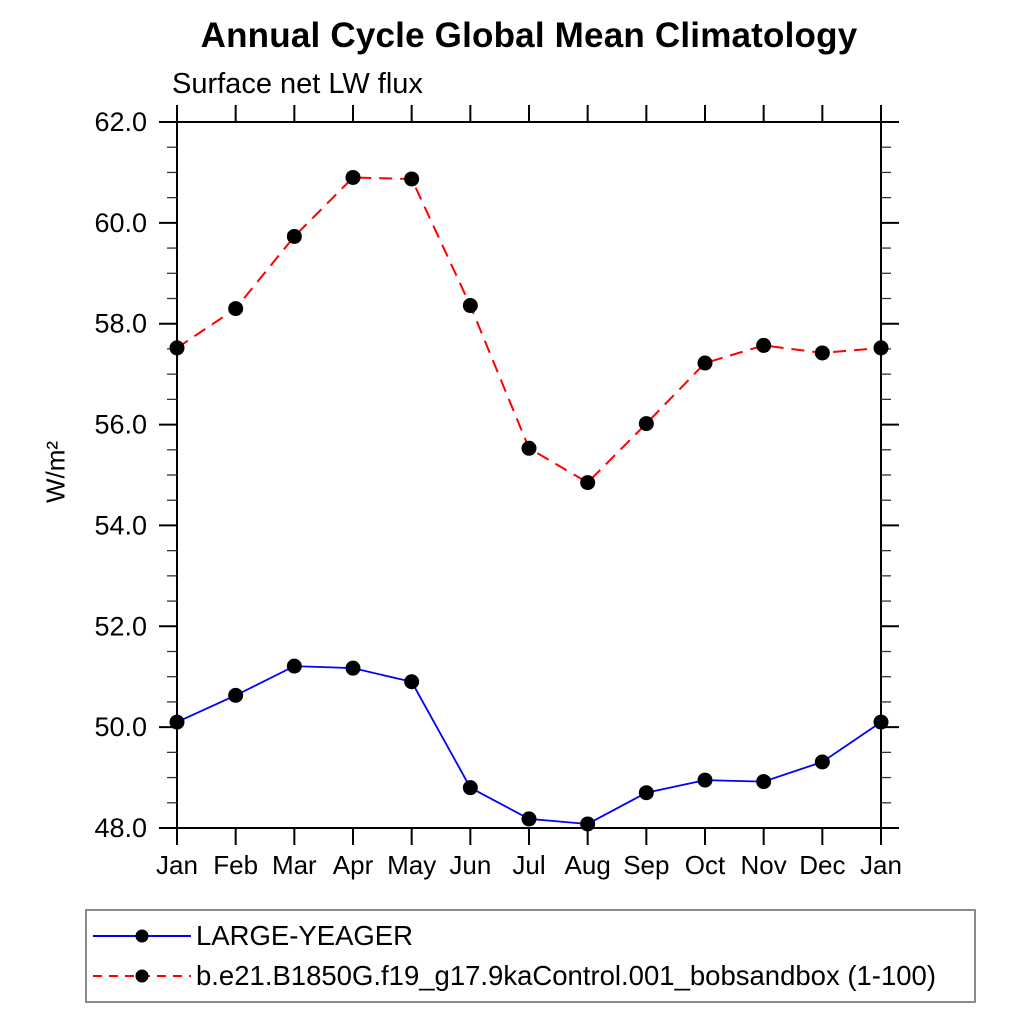  Describe the element at coordinates (305, 935) in the screenshot. I see `legend-label: LARGE-YEAGER` at that location.